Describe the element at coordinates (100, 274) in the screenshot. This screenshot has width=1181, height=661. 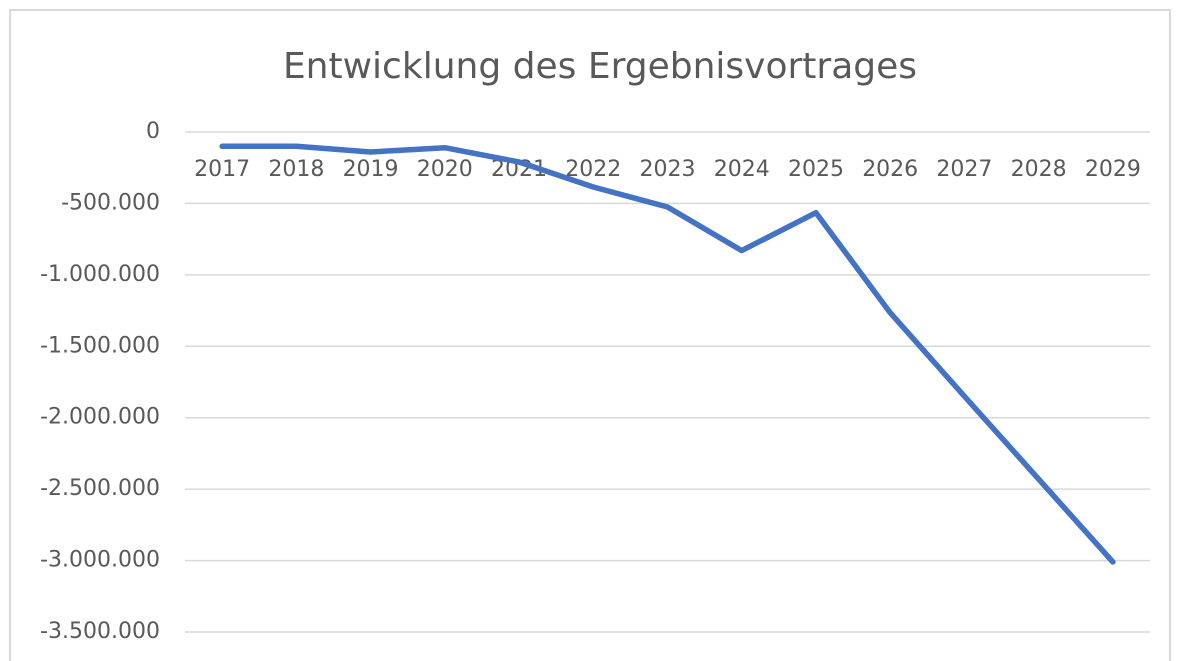
I see `y-tick-label: -1.000.000` at that location.